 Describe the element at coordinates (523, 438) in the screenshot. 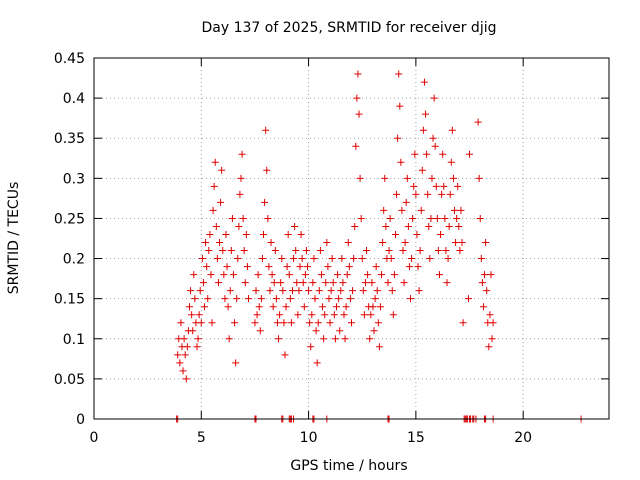

I see `x-tick-label: 20` at that location.